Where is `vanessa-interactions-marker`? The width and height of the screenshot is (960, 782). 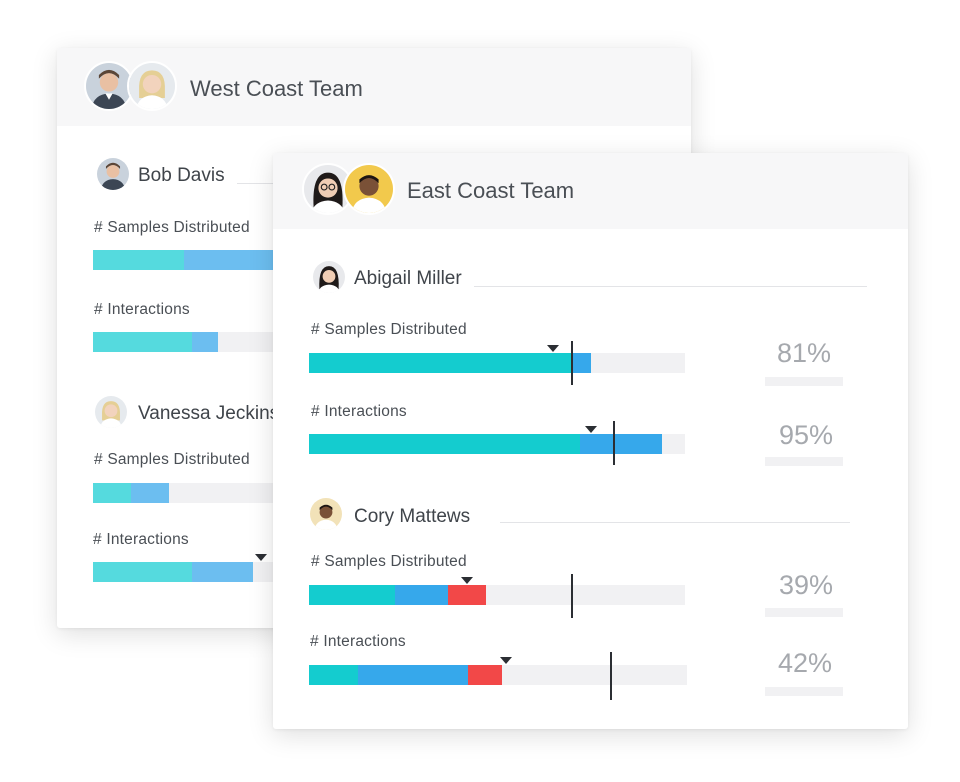 vanessa-interactions-marker is located at coordinates (261, 557).